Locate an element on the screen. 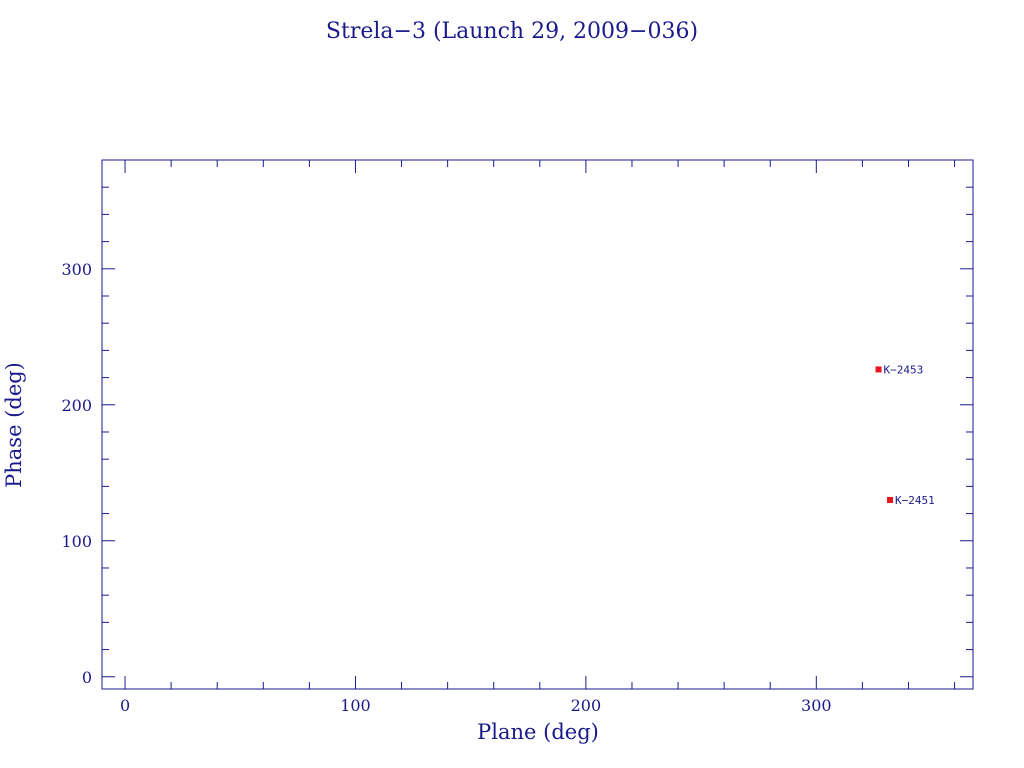 The image size is (1024, 768). data-point-label: K−2453 is located at coordinates (904, 369).